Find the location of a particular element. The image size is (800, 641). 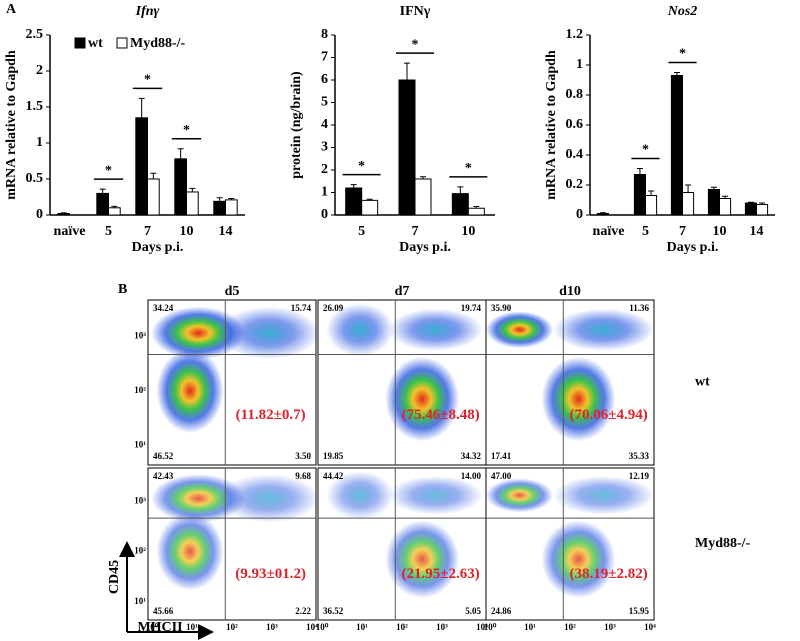

x-tick-label: 14 is located at coordinates (226, 231).